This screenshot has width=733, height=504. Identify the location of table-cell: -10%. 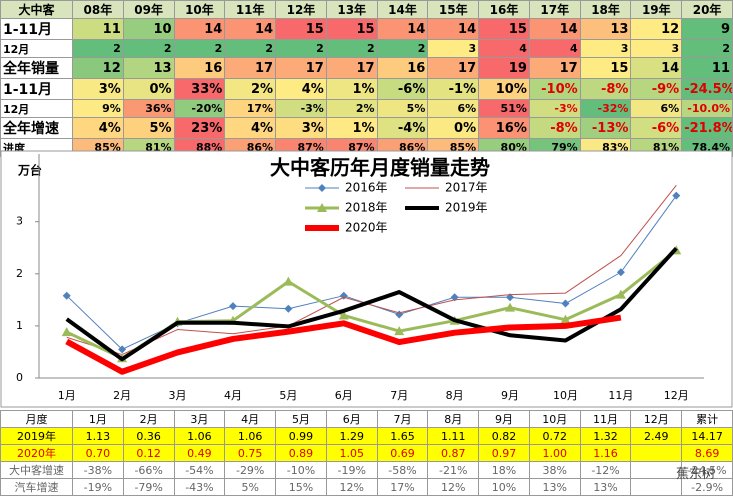
(301, 470).